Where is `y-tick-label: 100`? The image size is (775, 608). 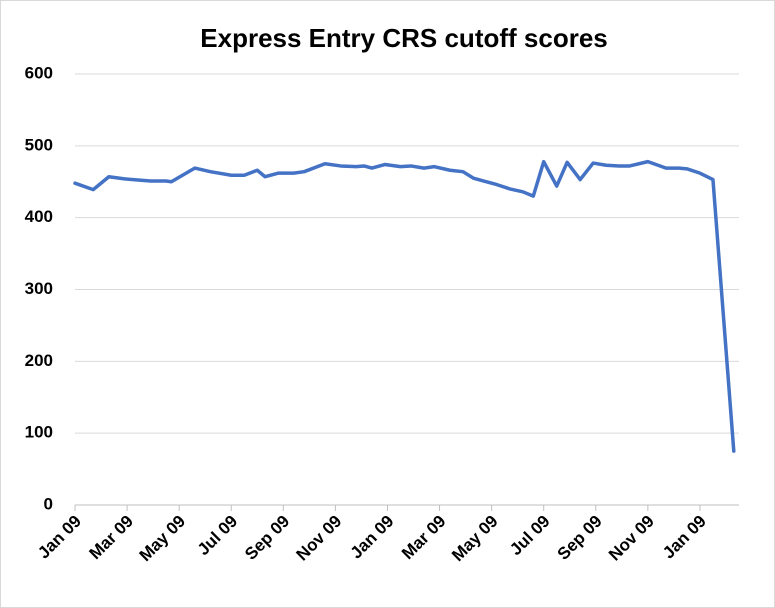
y-tick-label: 100 is located at coordinates (39, 432).